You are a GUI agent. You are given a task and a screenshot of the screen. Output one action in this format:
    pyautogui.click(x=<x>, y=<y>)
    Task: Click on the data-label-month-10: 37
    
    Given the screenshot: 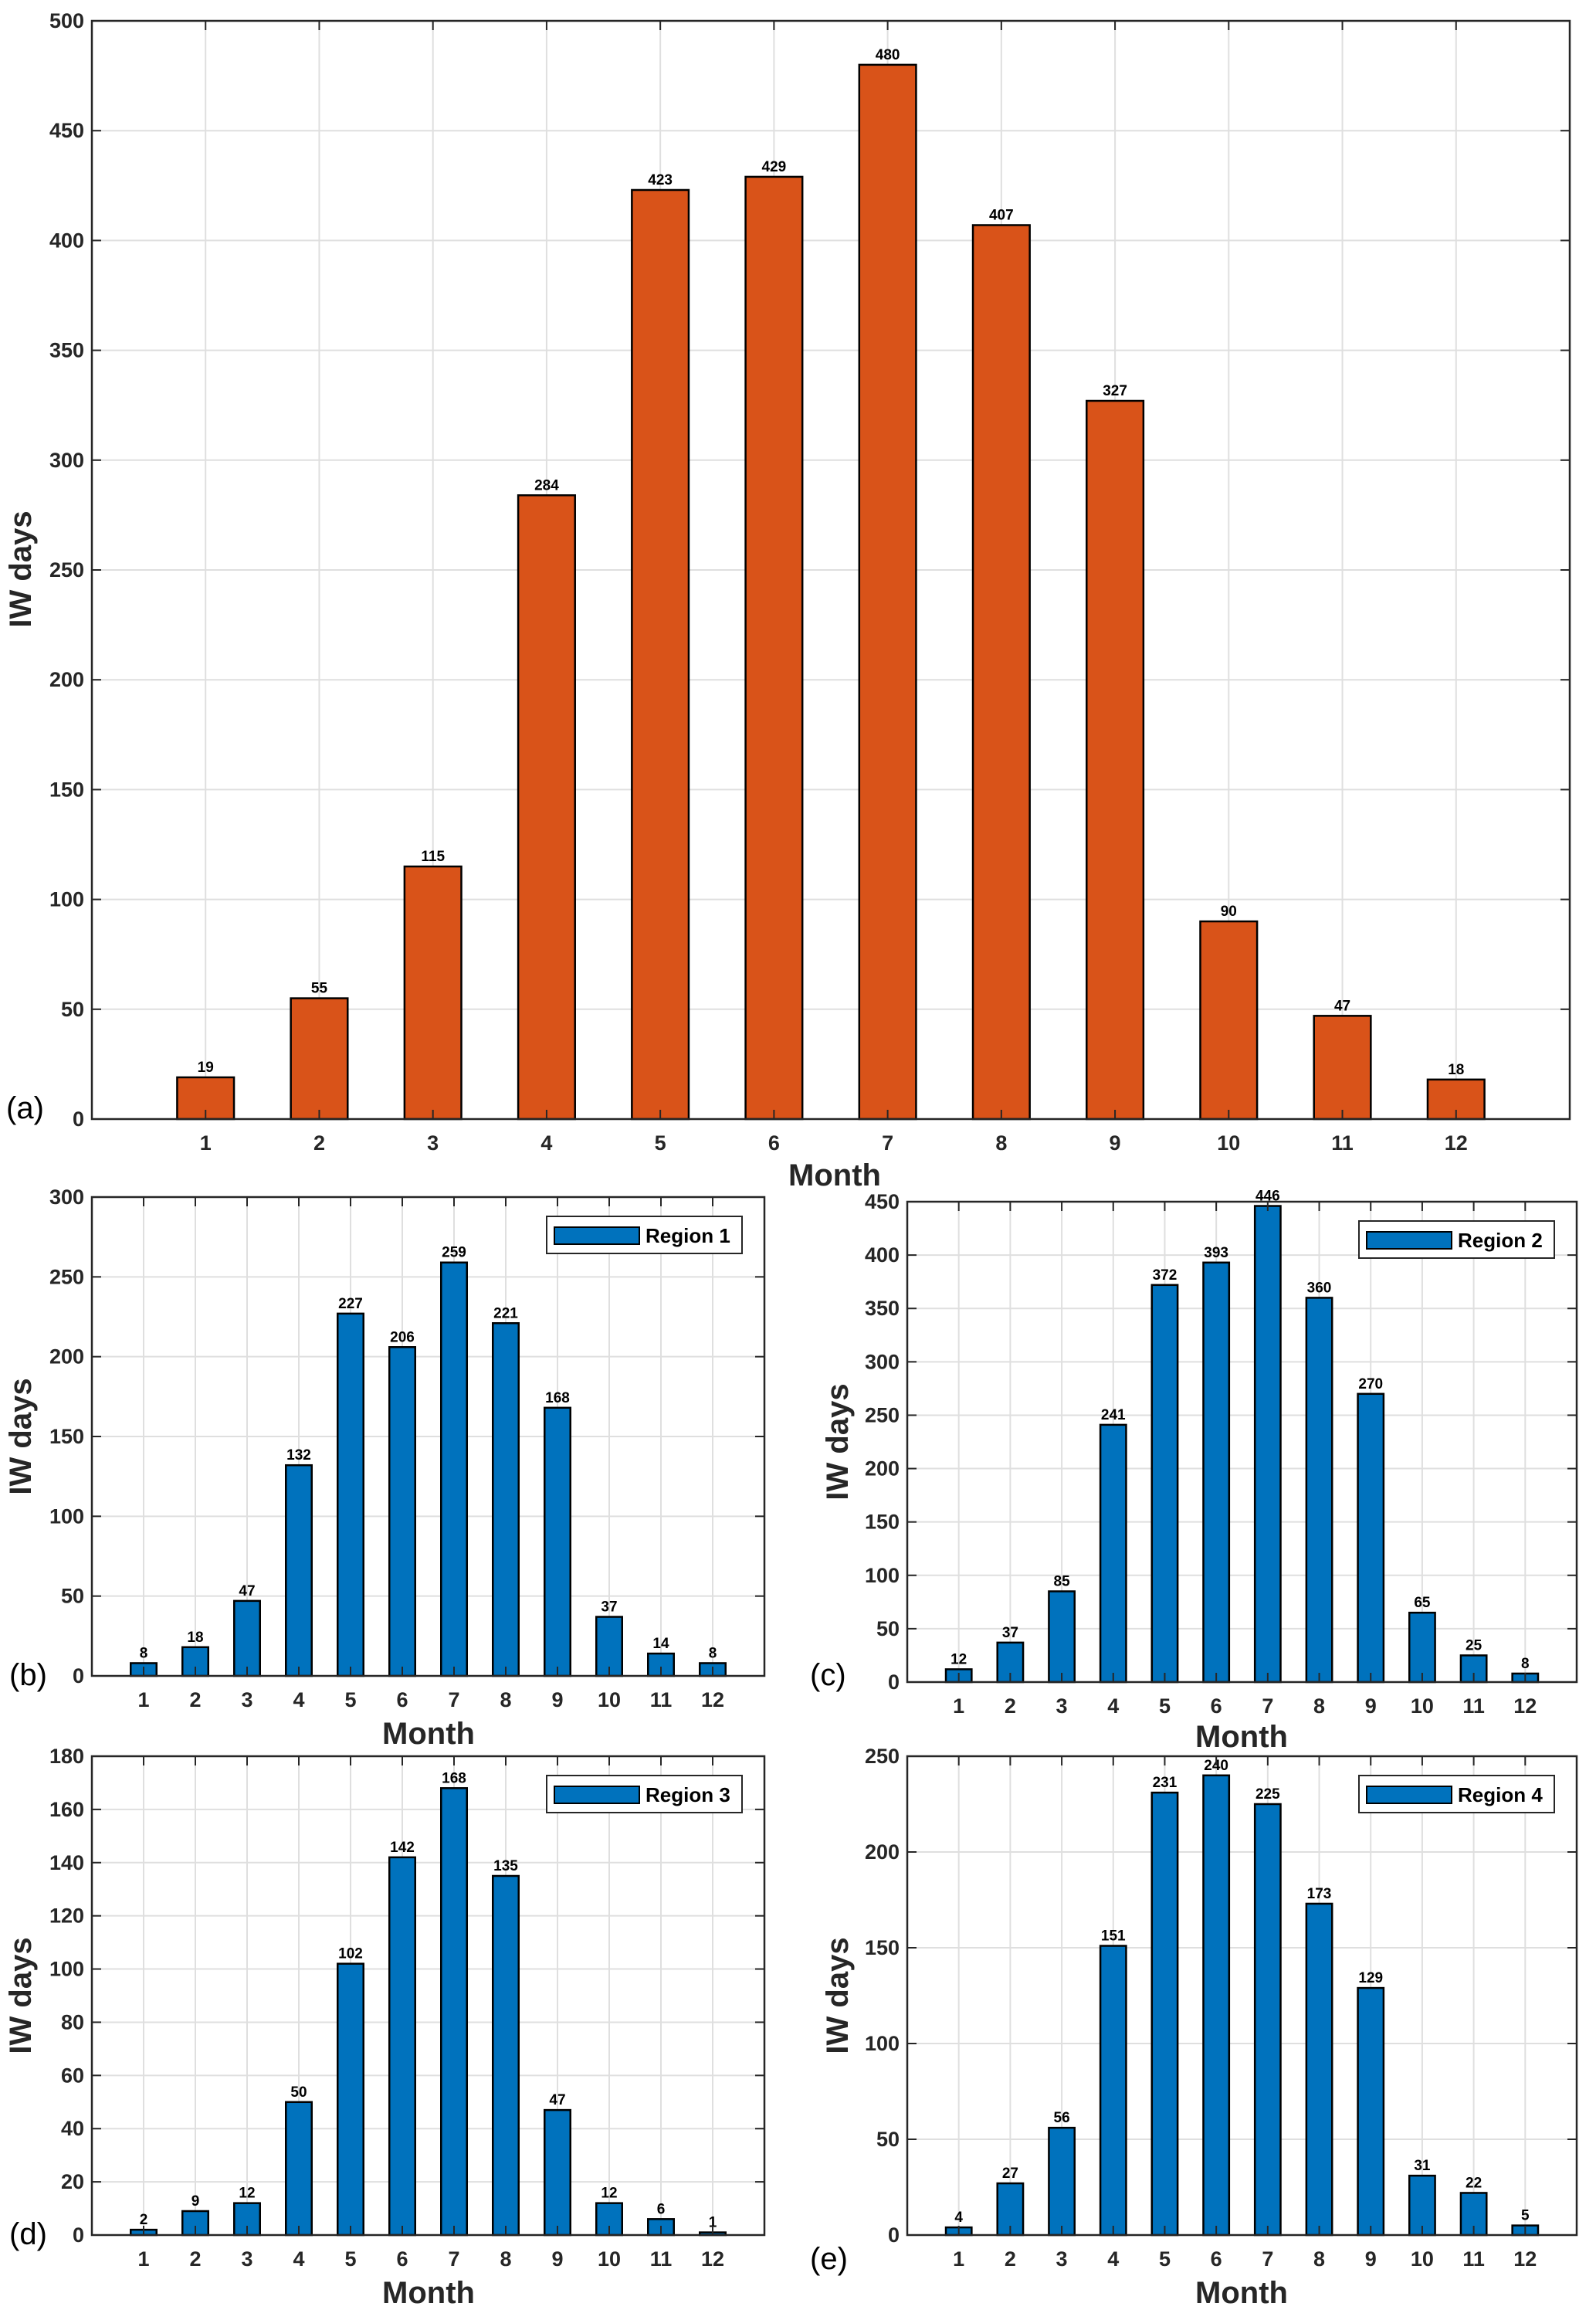 What is the action you would take?
    pyautogui.click(x=609, y=1607)
    